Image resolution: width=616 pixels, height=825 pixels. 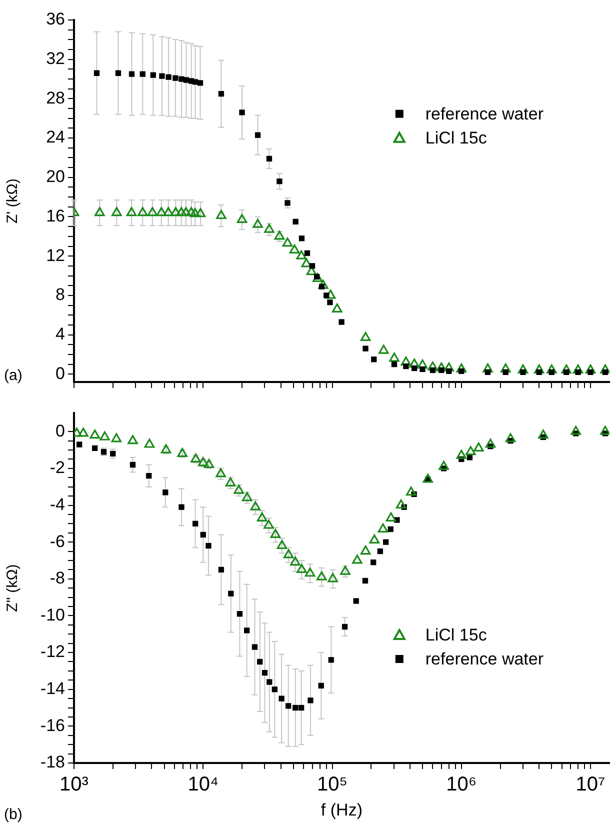 I want to click on x-tick-label: 10⁵, so click(x=332, y=785).